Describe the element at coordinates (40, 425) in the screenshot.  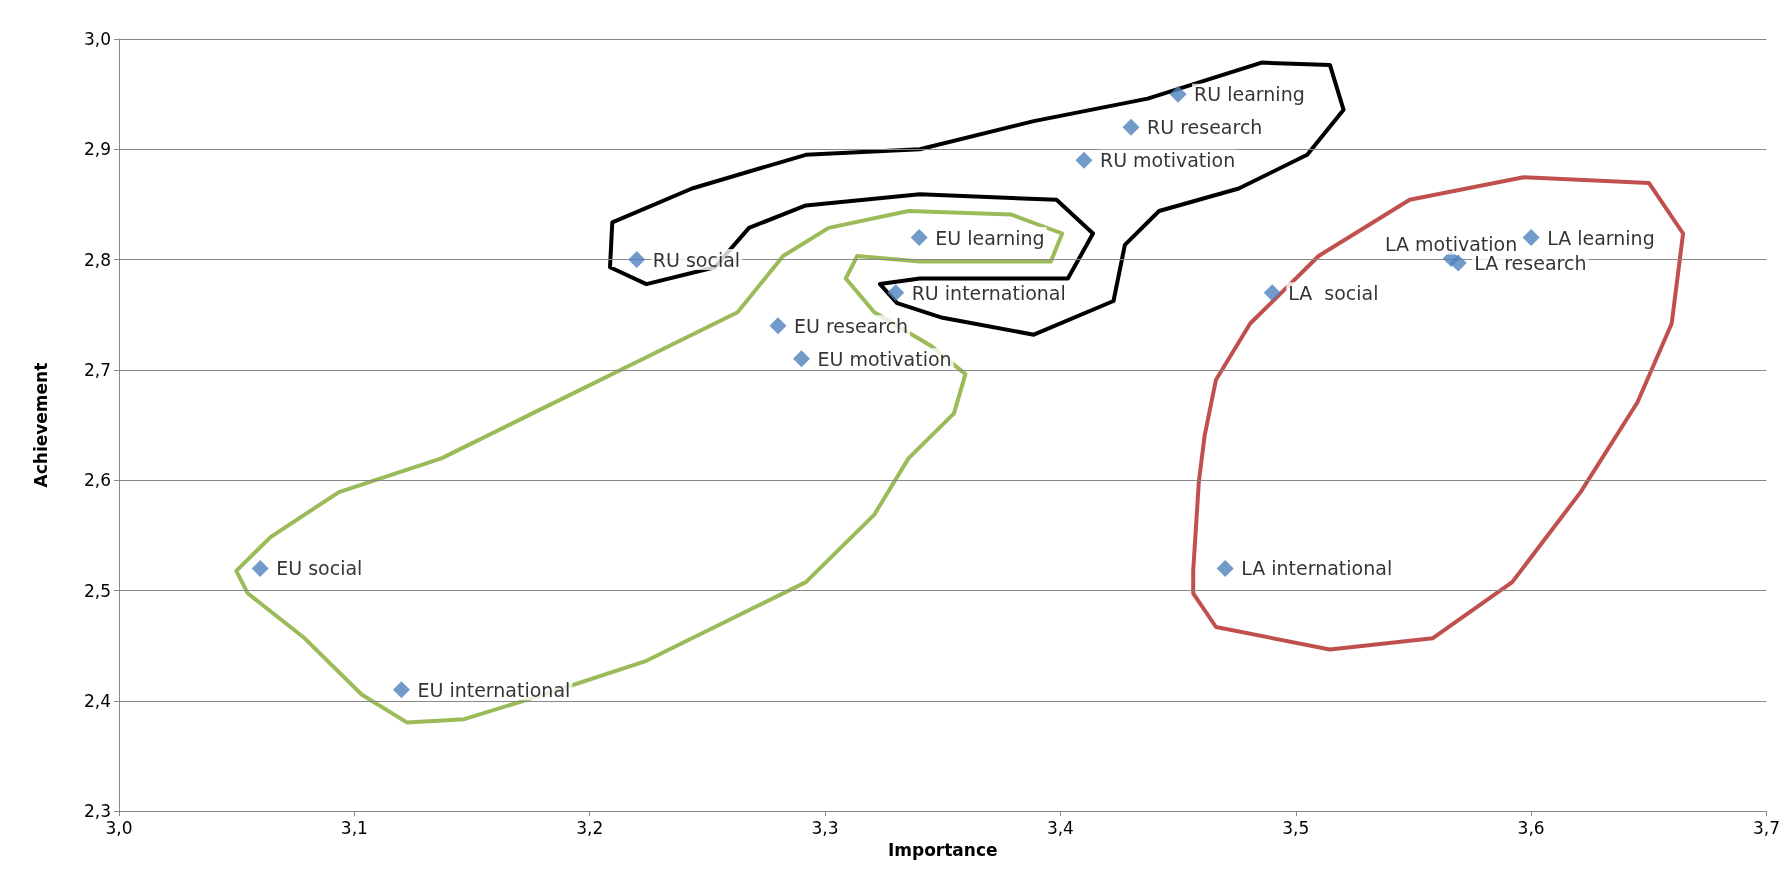
I see `y-axis-title: Achievement` at that location.